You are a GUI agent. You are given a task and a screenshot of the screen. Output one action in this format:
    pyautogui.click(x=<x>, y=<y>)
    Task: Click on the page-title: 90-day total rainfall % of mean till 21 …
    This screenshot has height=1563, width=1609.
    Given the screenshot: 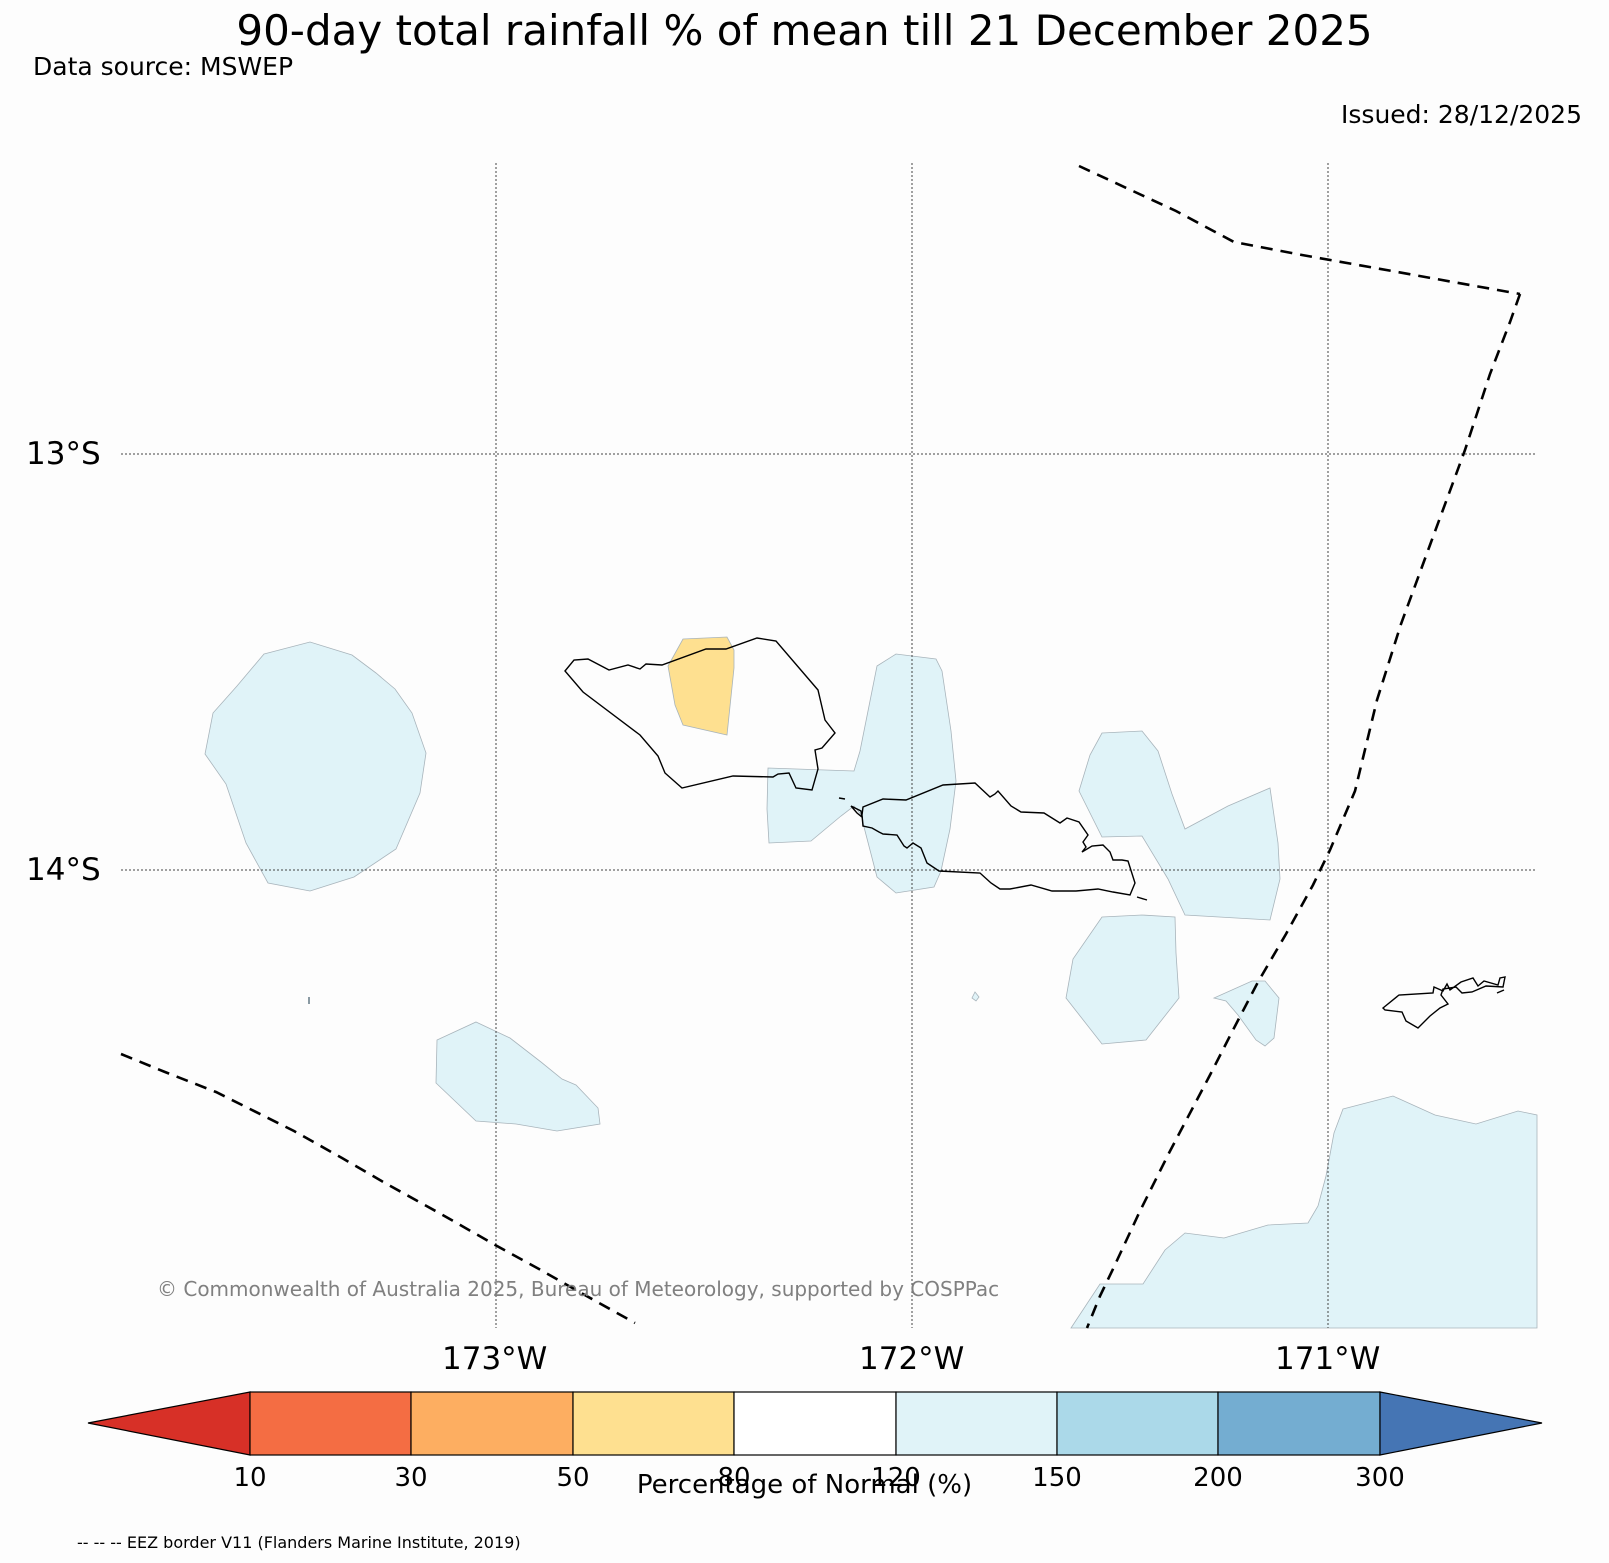 What is the action you would take?
    pyautogui.click(x=804, y=30)
    